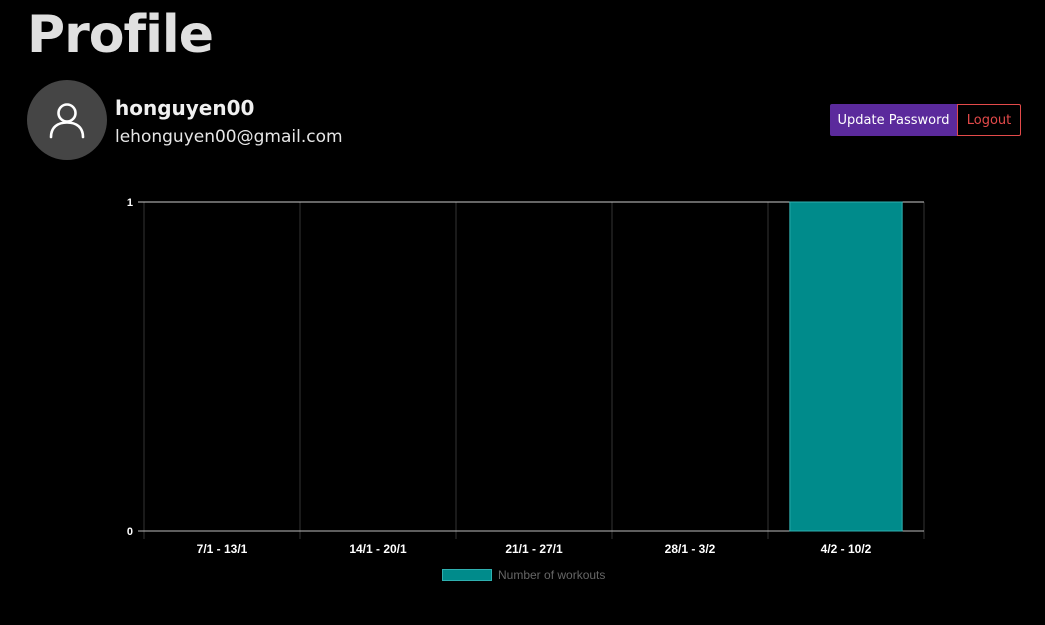 The image size is (1045, 625). I want to click on page-title: Profile, so click(120, 35).